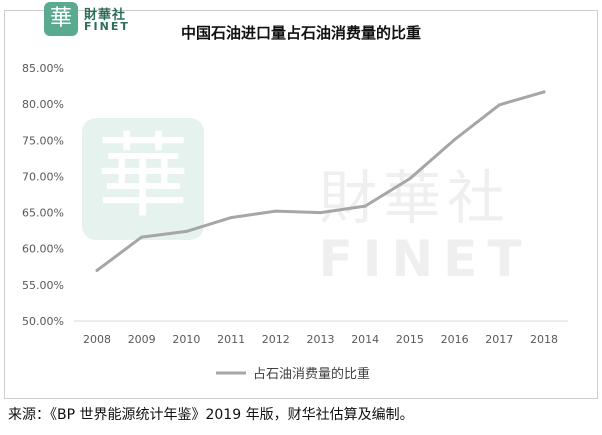 This screenshot has height=435, width=602. Describe the element at coordinates (43, 176) in the screenshot. I see `y-tick-label: 70.00%` at that location.